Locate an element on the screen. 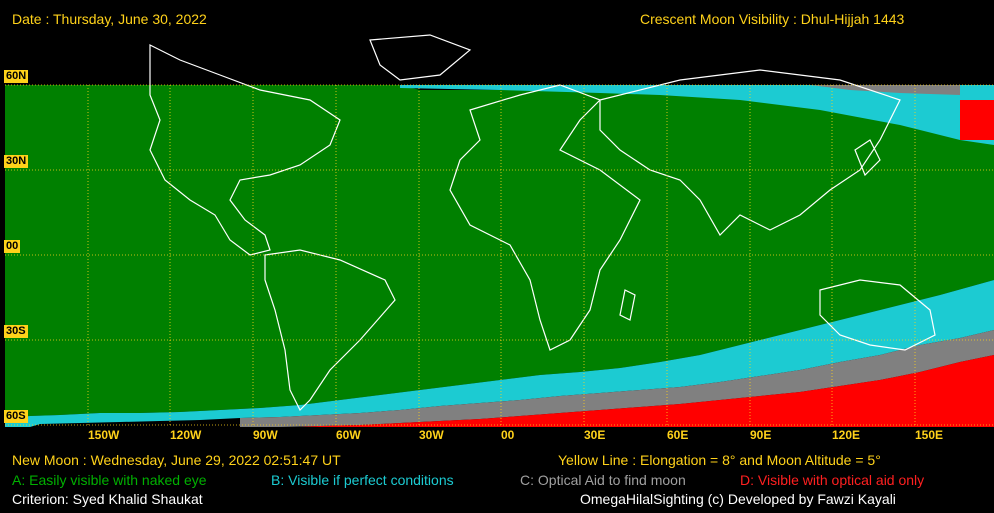  lat-label-00: 00 is located at coordinates (12, 246).